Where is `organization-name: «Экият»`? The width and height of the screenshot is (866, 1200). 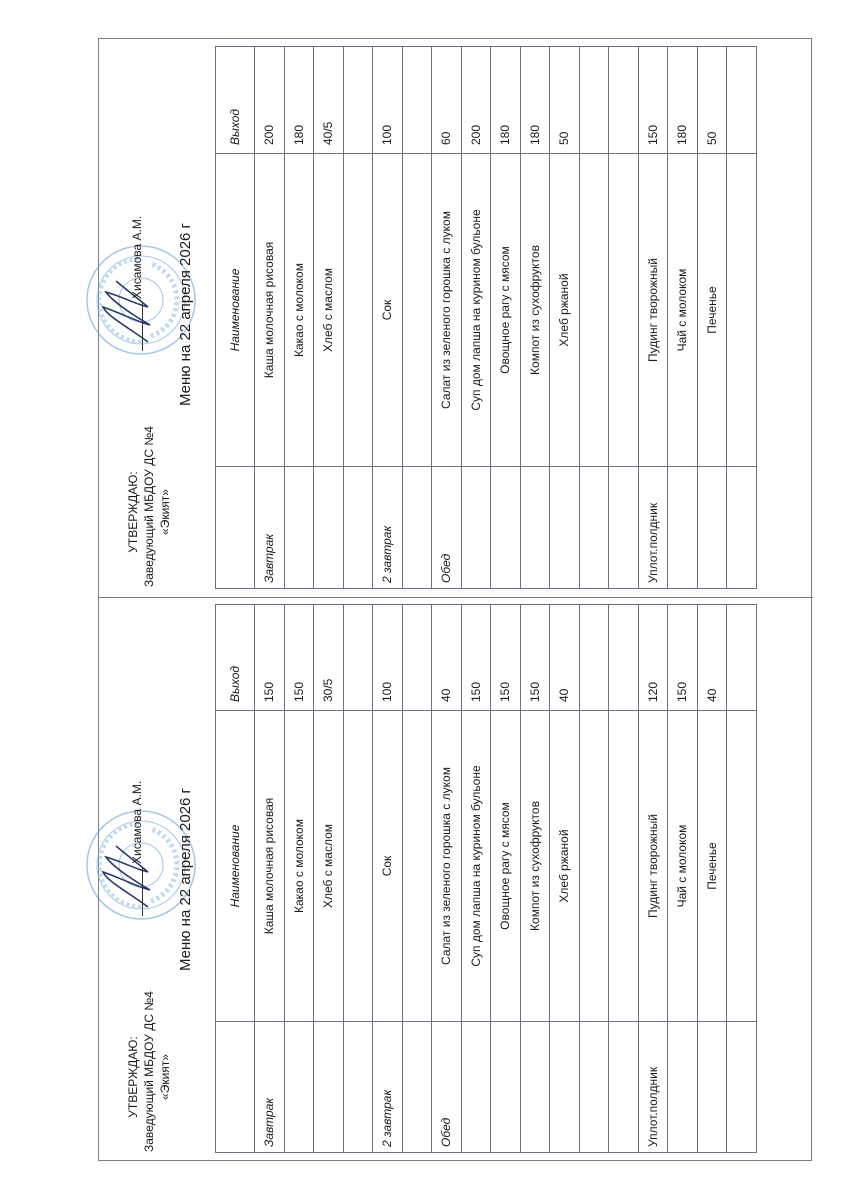
organization-name: «Экият» is located at coordinates (165, 1077).